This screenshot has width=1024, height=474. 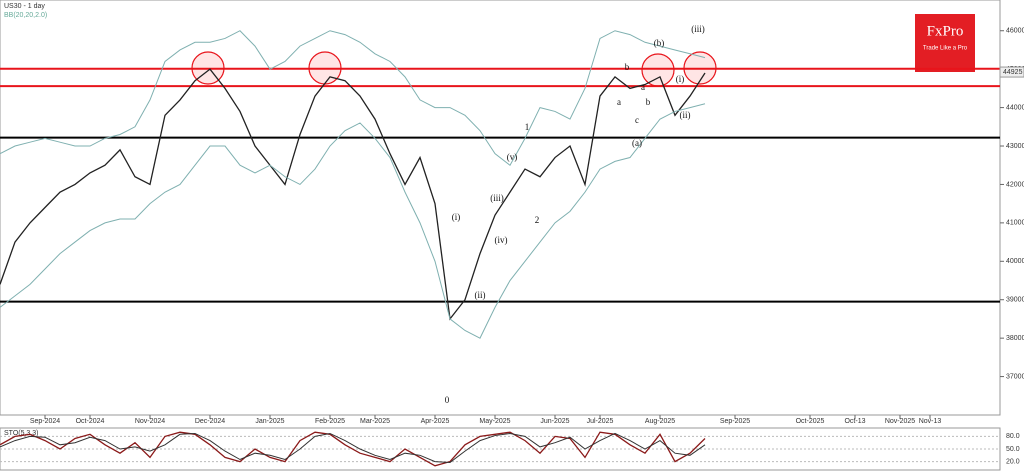 What do you see at coordinates (150, 421) in the screenshot?
I see `x-tick-label: Nov-2024` at bounding box center [150, 421].